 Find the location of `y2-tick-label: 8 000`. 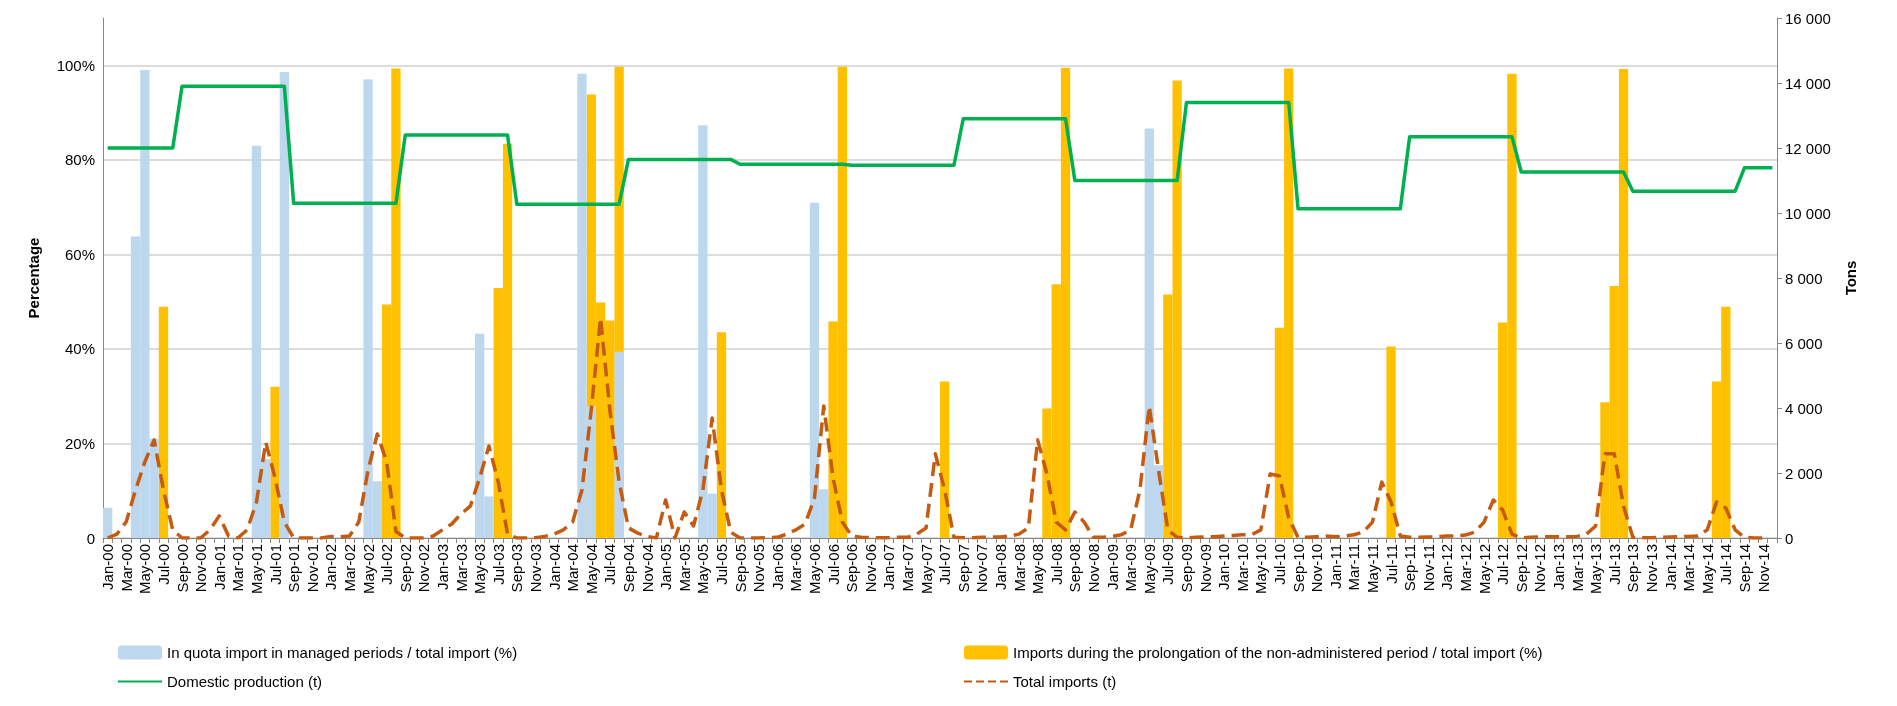

y2-tick-label: 8 000 is located at coordinates (1804, 278).